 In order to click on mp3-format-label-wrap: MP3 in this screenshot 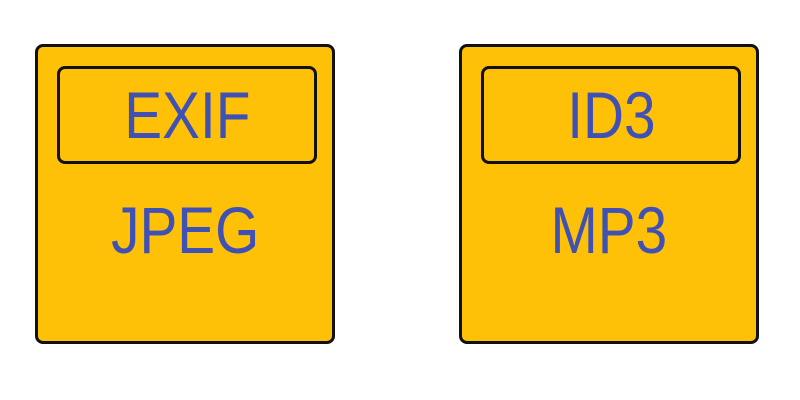, I will do `click(609, 230)`.